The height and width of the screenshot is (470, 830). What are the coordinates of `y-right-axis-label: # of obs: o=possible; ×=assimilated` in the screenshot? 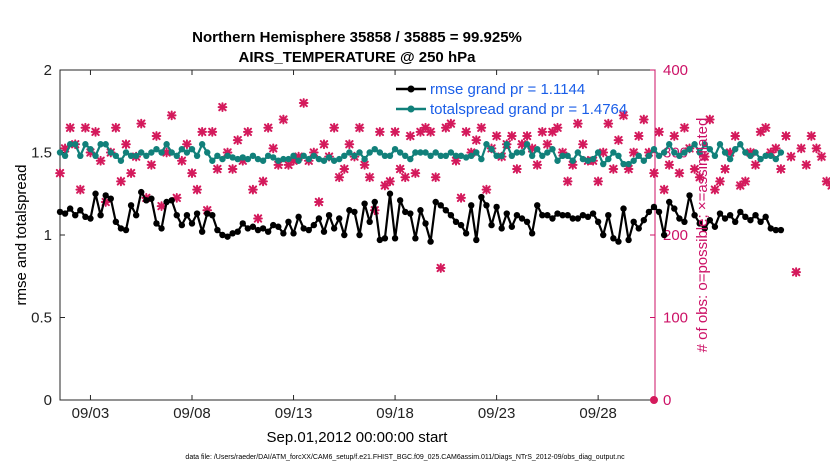 It's located at (702, 235).